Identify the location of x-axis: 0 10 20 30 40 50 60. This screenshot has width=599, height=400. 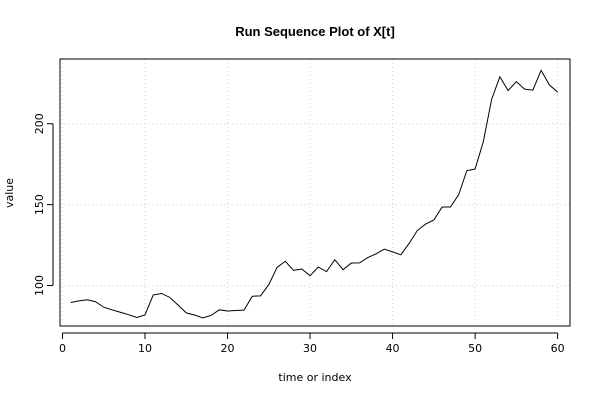
(312, 343).